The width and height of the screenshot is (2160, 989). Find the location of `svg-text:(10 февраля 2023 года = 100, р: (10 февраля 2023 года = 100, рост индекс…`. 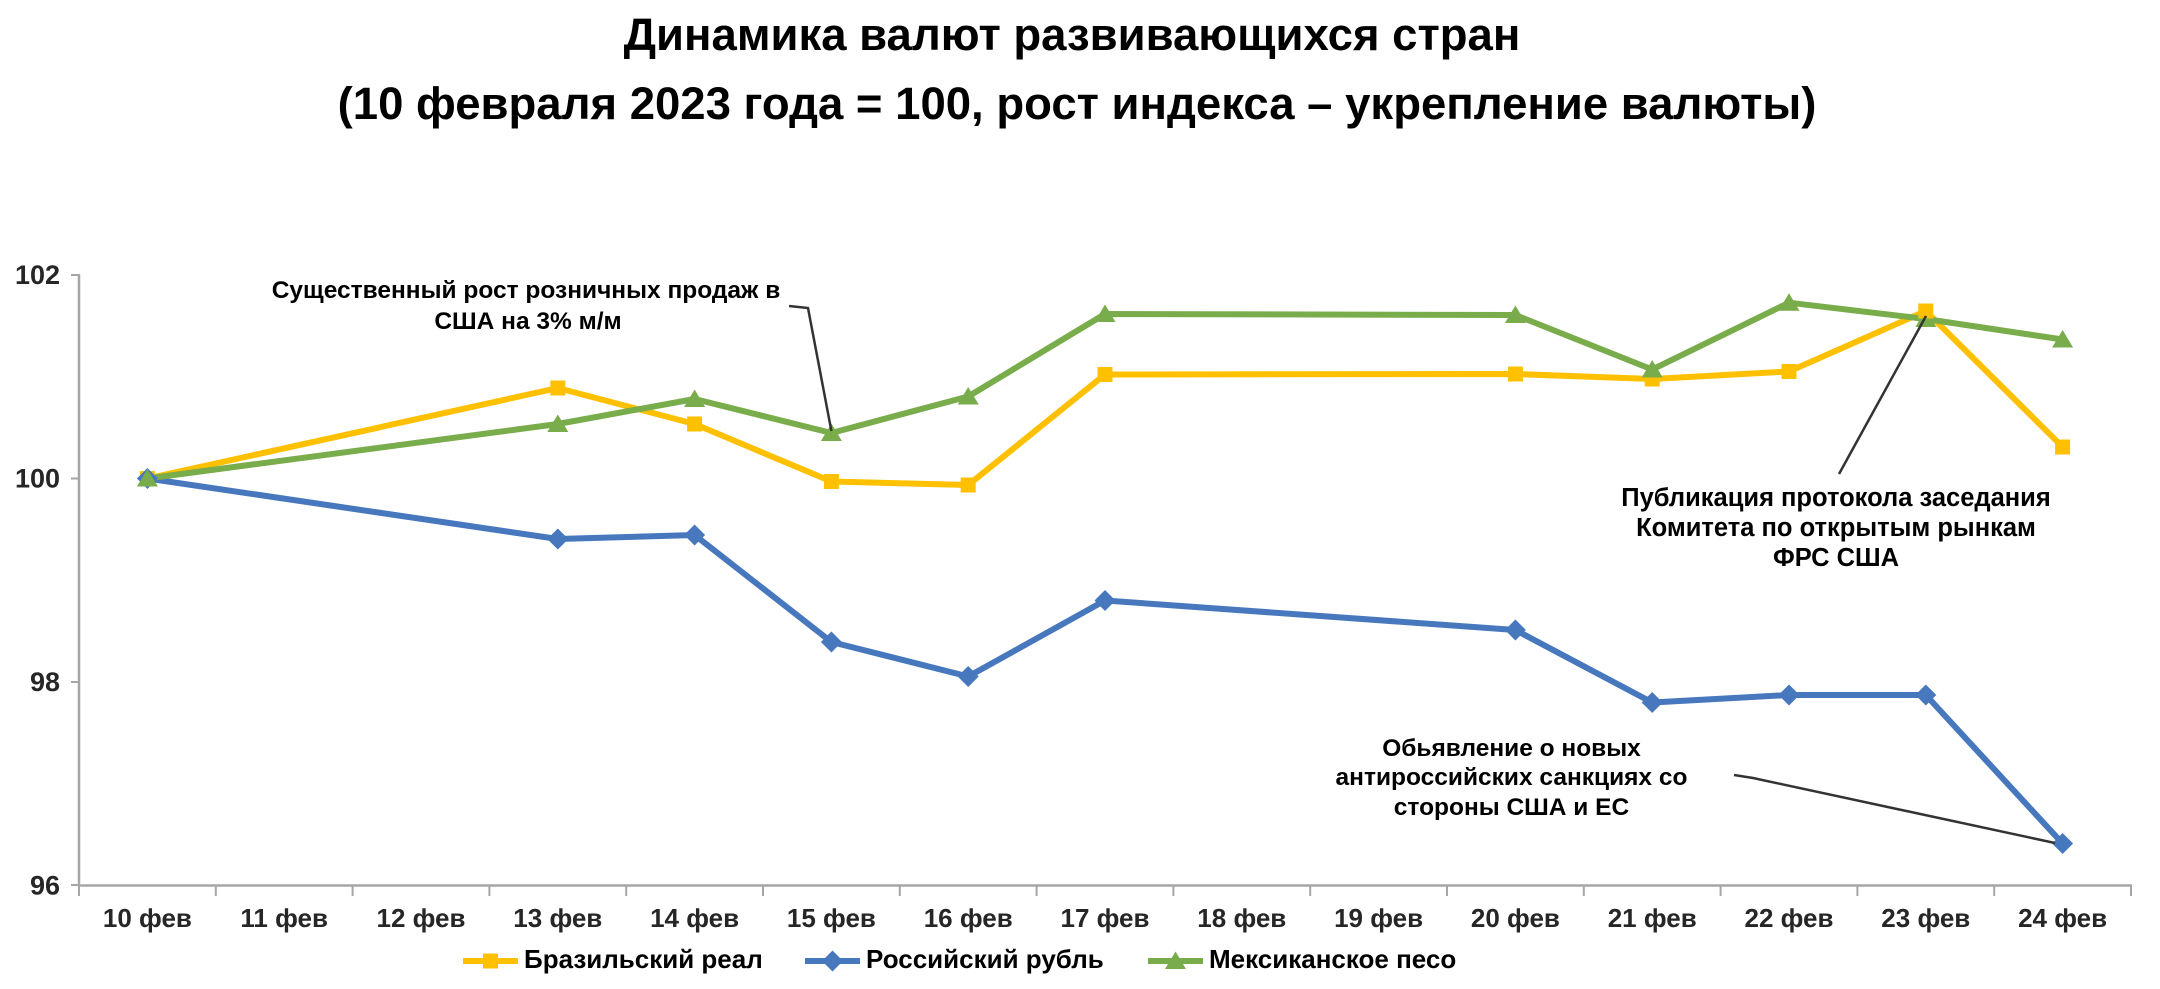

svg-text:(10 февраля 2023 года = 100, р: (10 февраля 2023 года = 100, рост индекс… is located at coordinates (1077, 103).